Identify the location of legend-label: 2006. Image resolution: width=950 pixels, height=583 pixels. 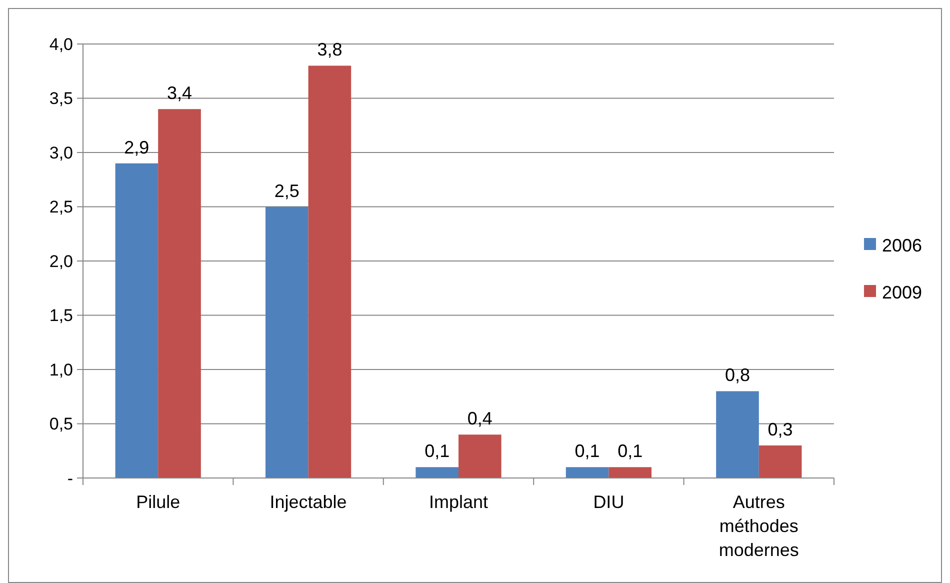
(902, 245).